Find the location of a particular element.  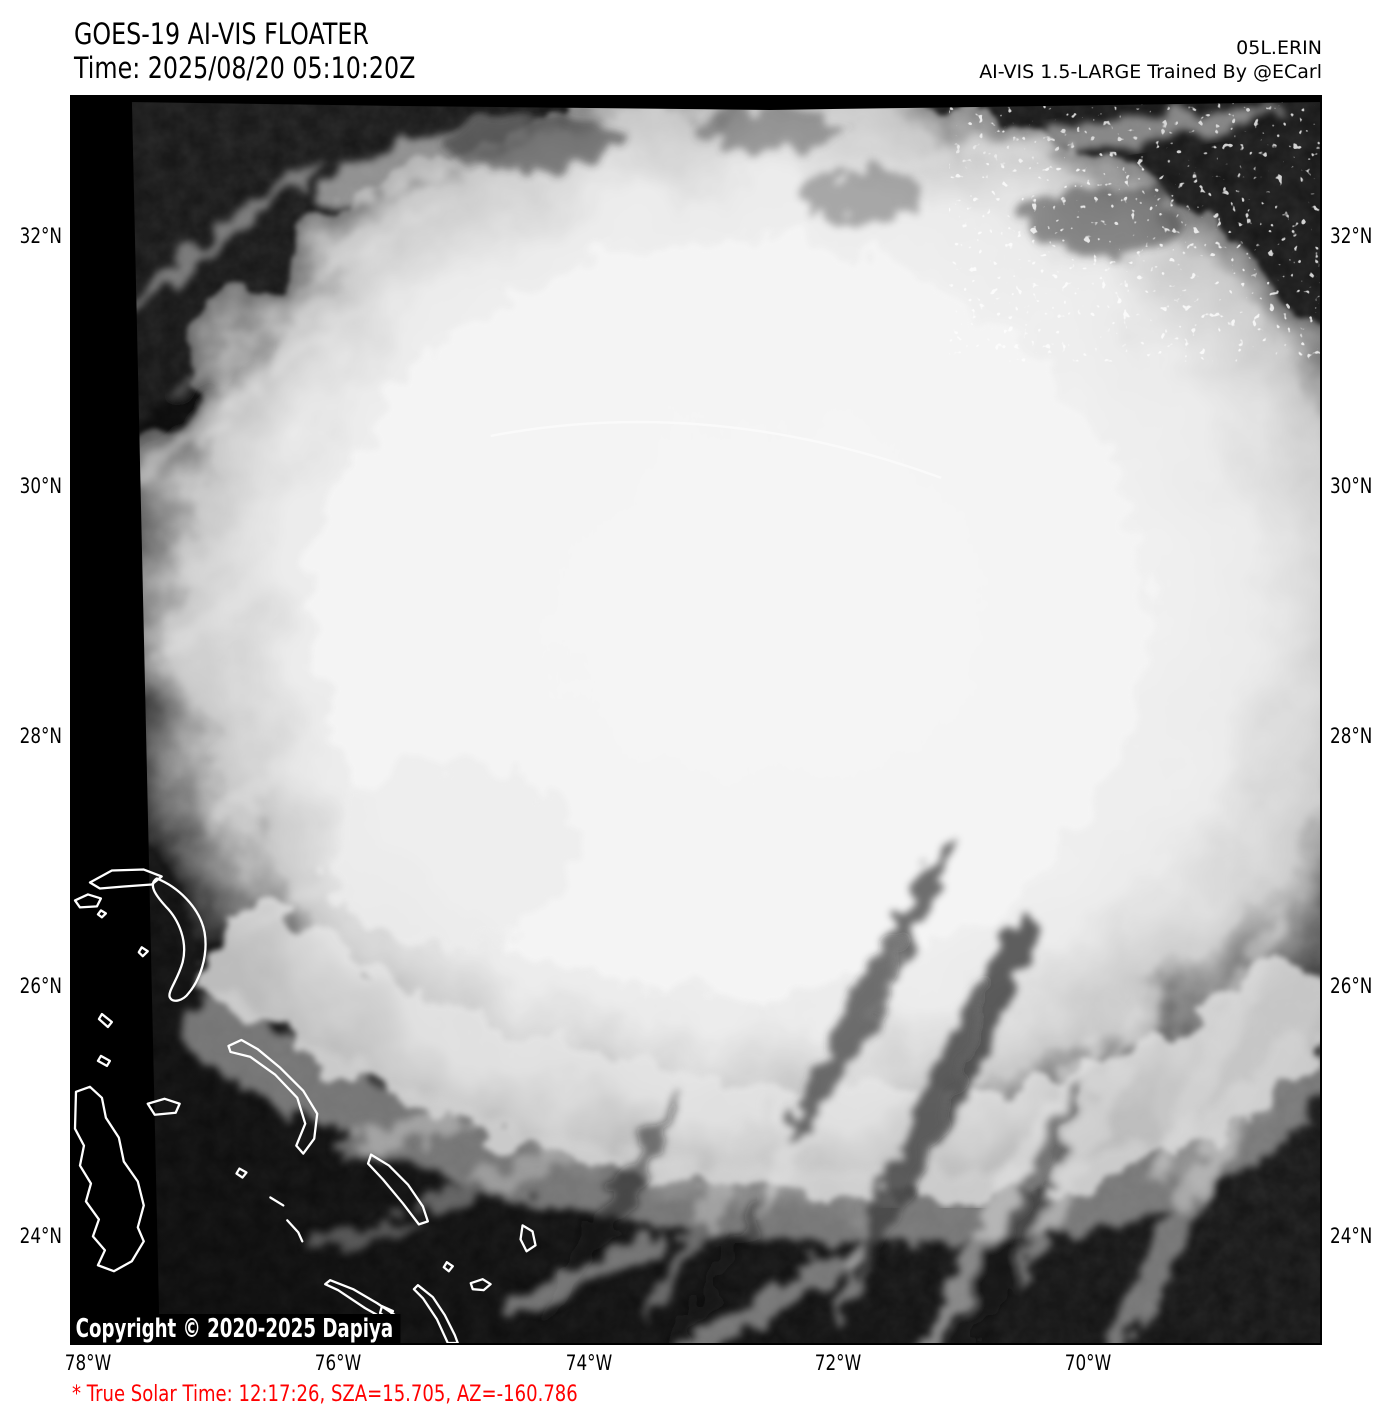

lon-tick-70w: 70°W is located at coordinates (1088, 1363).